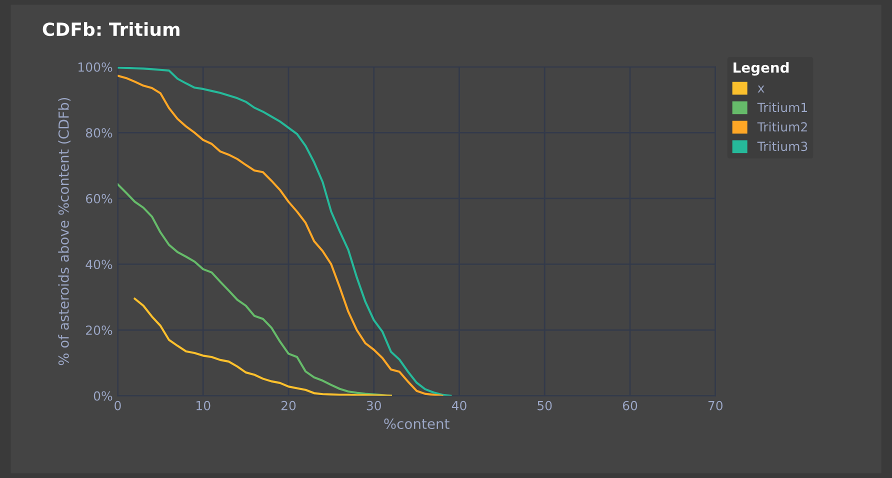 Image resolution: width=892 pixels, height=478 pixels. I want to click on y-tick-label: 0%, so click(103, 396).